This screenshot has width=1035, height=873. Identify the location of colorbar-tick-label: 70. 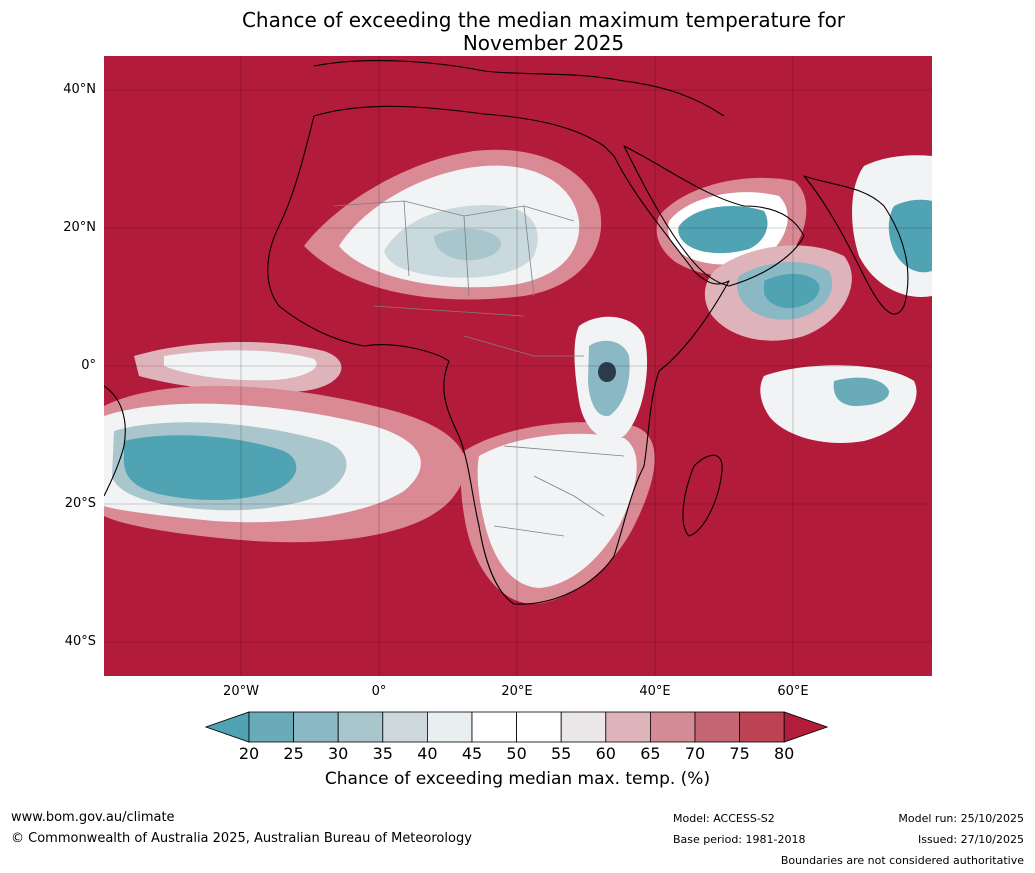
(695, 753).